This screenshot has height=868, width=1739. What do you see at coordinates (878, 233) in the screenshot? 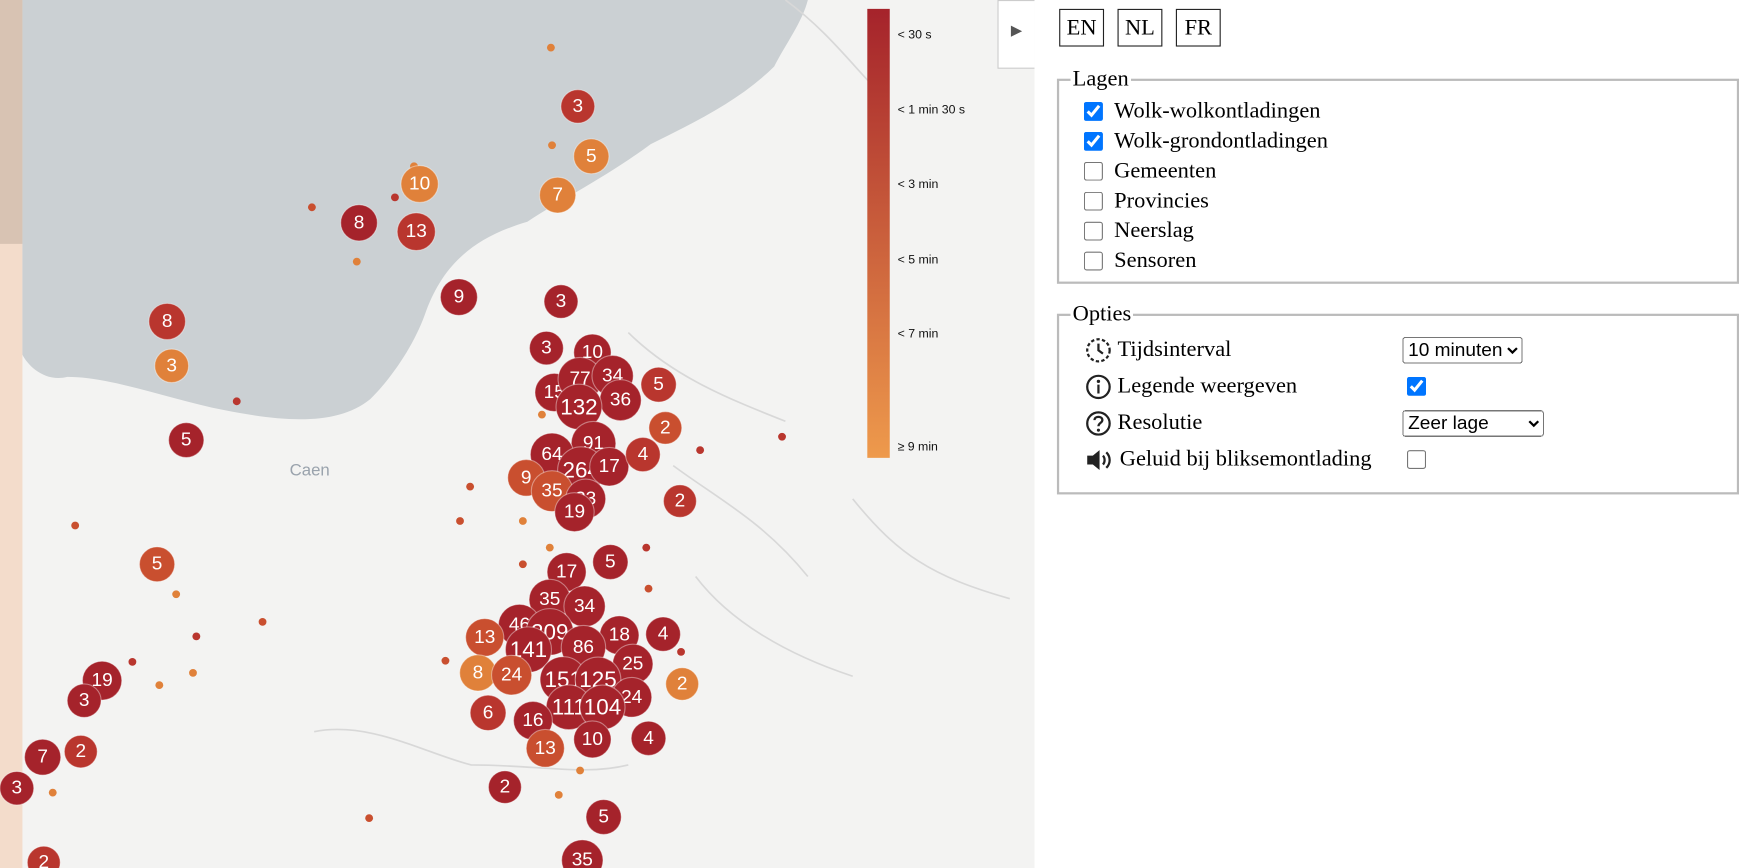
I see `legend-gradient` at bounding box center [878, 233].